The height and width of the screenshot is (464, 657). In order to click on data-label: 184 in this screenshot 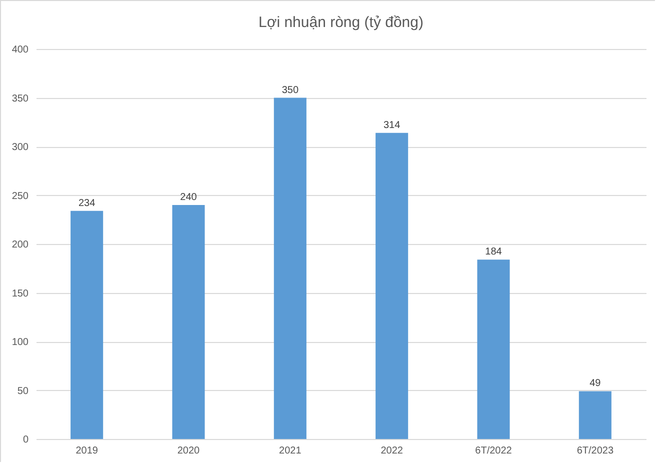, I will do `click(493, 252)`.